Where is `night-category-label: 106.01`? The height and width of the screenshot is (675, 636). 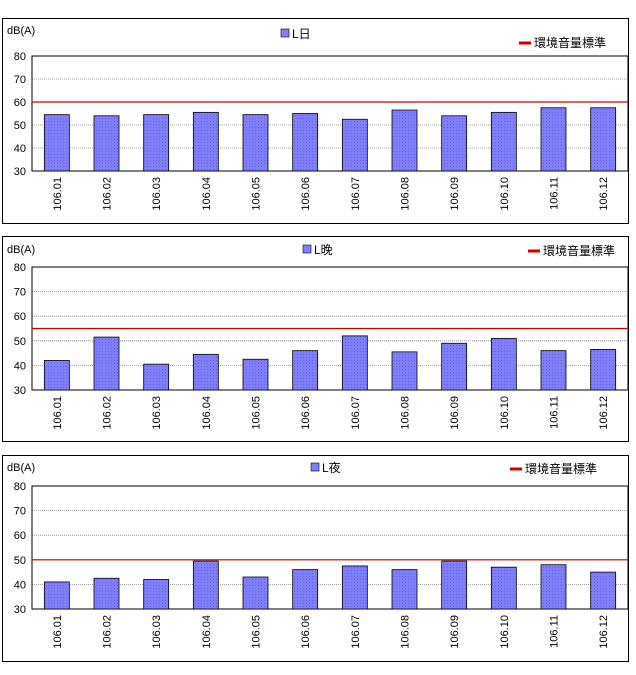 night-category-label: 106.01 is located at coordinates (58, 632).